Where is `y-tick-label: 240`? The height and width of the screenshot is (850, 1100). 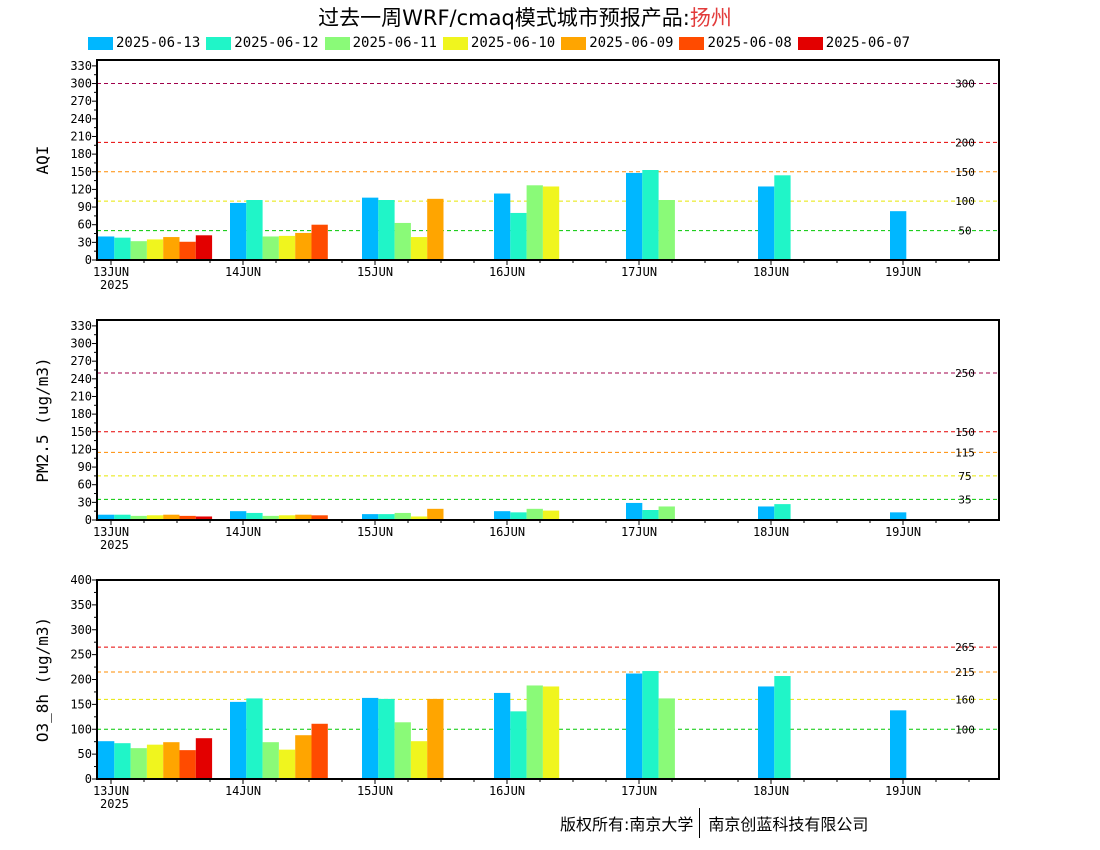 y-tick-label: 240 is located at coordinates (81, 119).